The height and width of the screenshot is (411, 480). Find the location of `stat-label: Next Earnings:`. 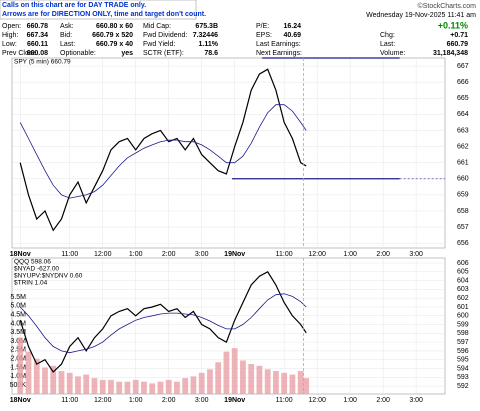

stat-label: Next Earnings: is located at coordinates (279, 53).